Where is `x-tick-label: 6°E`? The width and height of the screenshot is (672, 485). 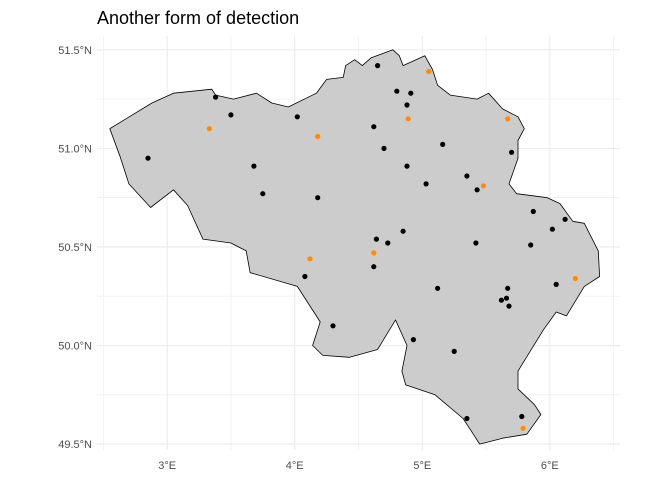
x-tick-label: 6°E is located at coordinates (550, 466).